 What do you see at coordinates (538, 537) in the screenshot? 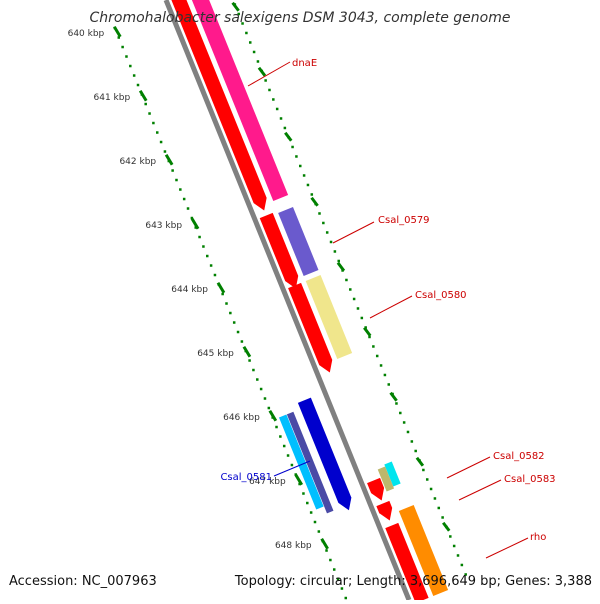
I see `gene-label-rho: rho` at bounding box center [538, 537].